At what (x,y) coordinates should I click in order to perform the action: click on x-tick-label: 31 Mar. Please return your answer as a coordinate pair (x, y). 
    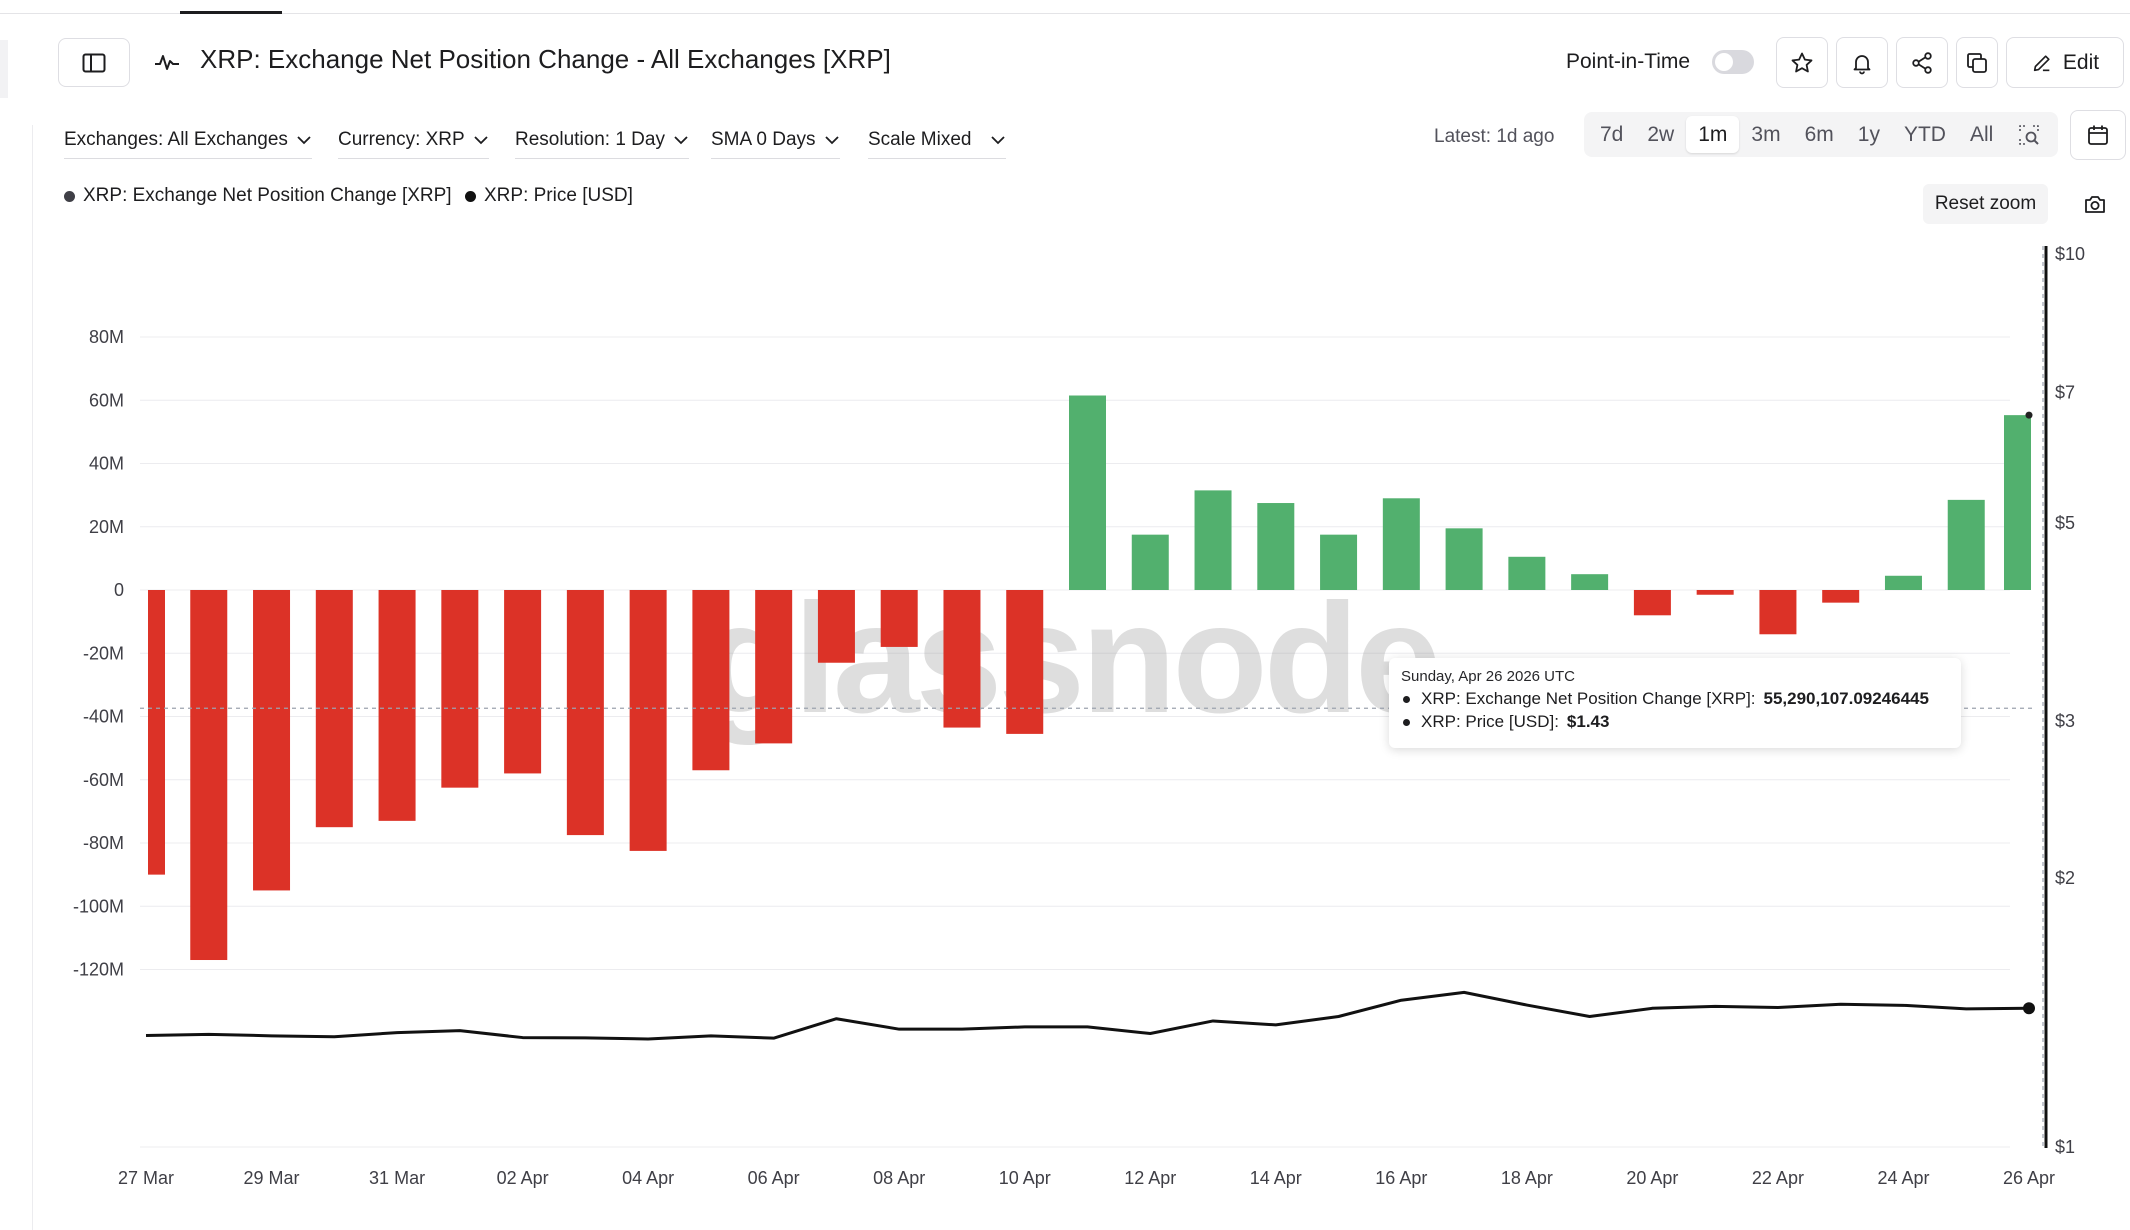
    Looking at the image, I should click on (397, 1178).